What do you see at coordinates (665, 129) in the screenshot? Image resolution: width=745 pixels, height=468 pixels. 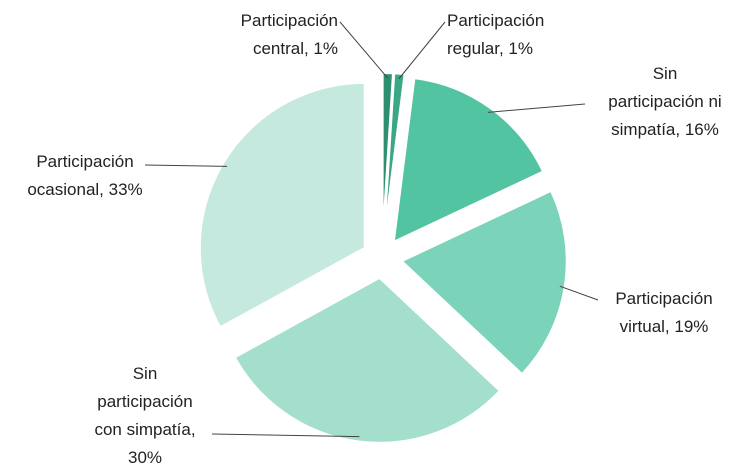 I see `label-line: simpatía, 16%` at bounding box center [665, 129].